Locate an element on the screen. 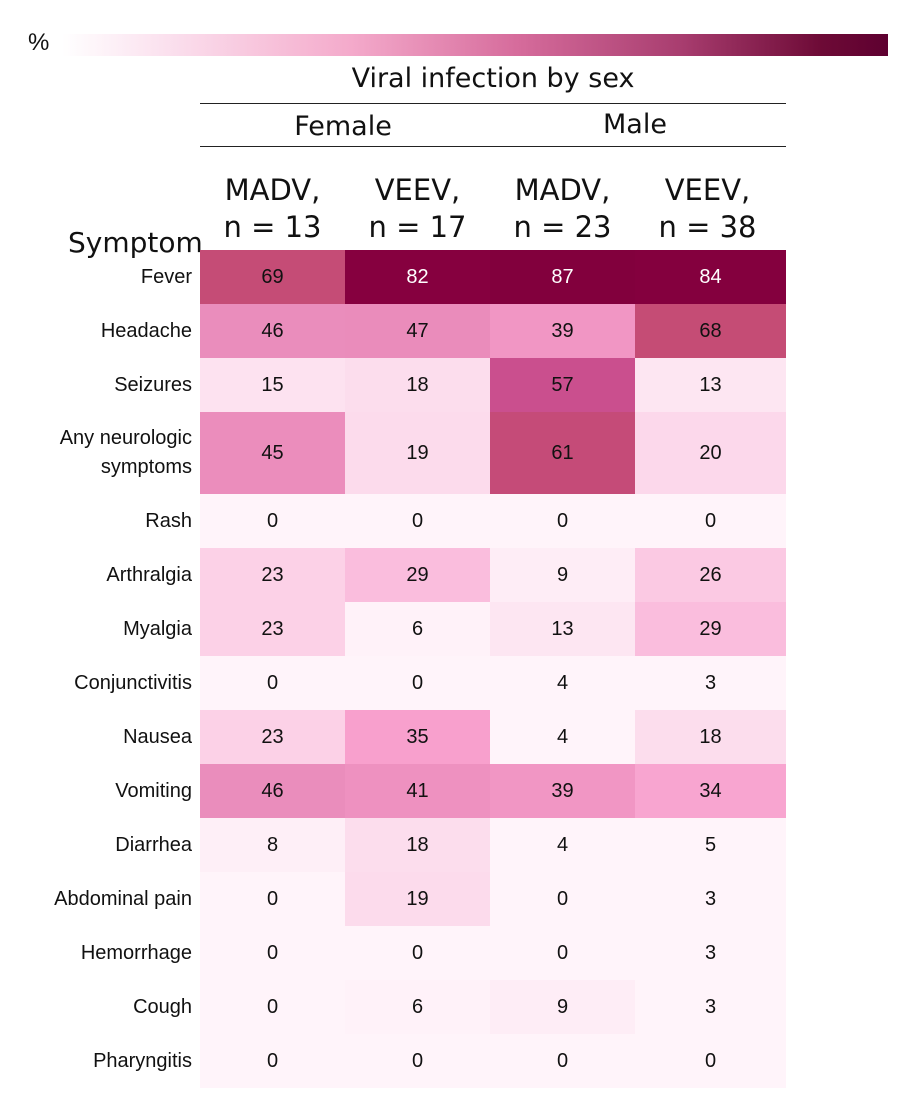  row-label-line: Nausea is located at coordinates (157, 736).